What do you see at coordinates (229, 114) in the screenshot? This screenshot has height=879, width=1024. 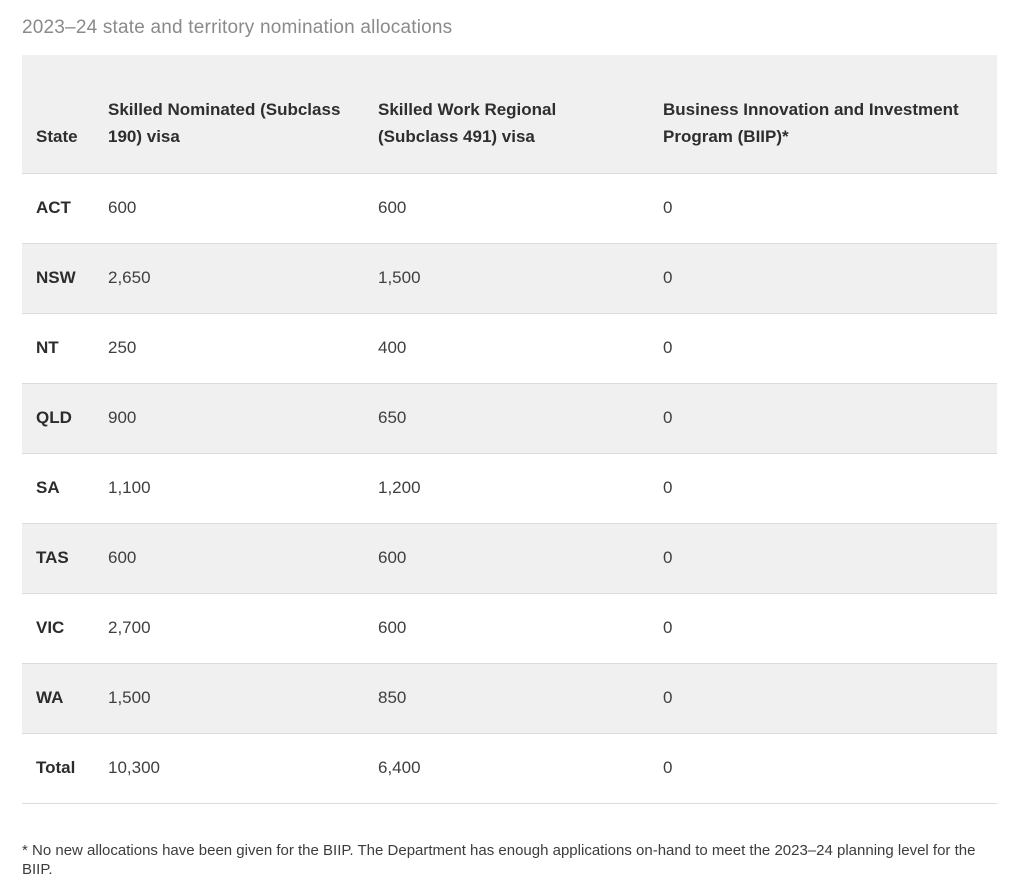 I see `column-header-subclass-190: Skilled Nominated (Subclass 190) visa` at bounding box center [229, 114].